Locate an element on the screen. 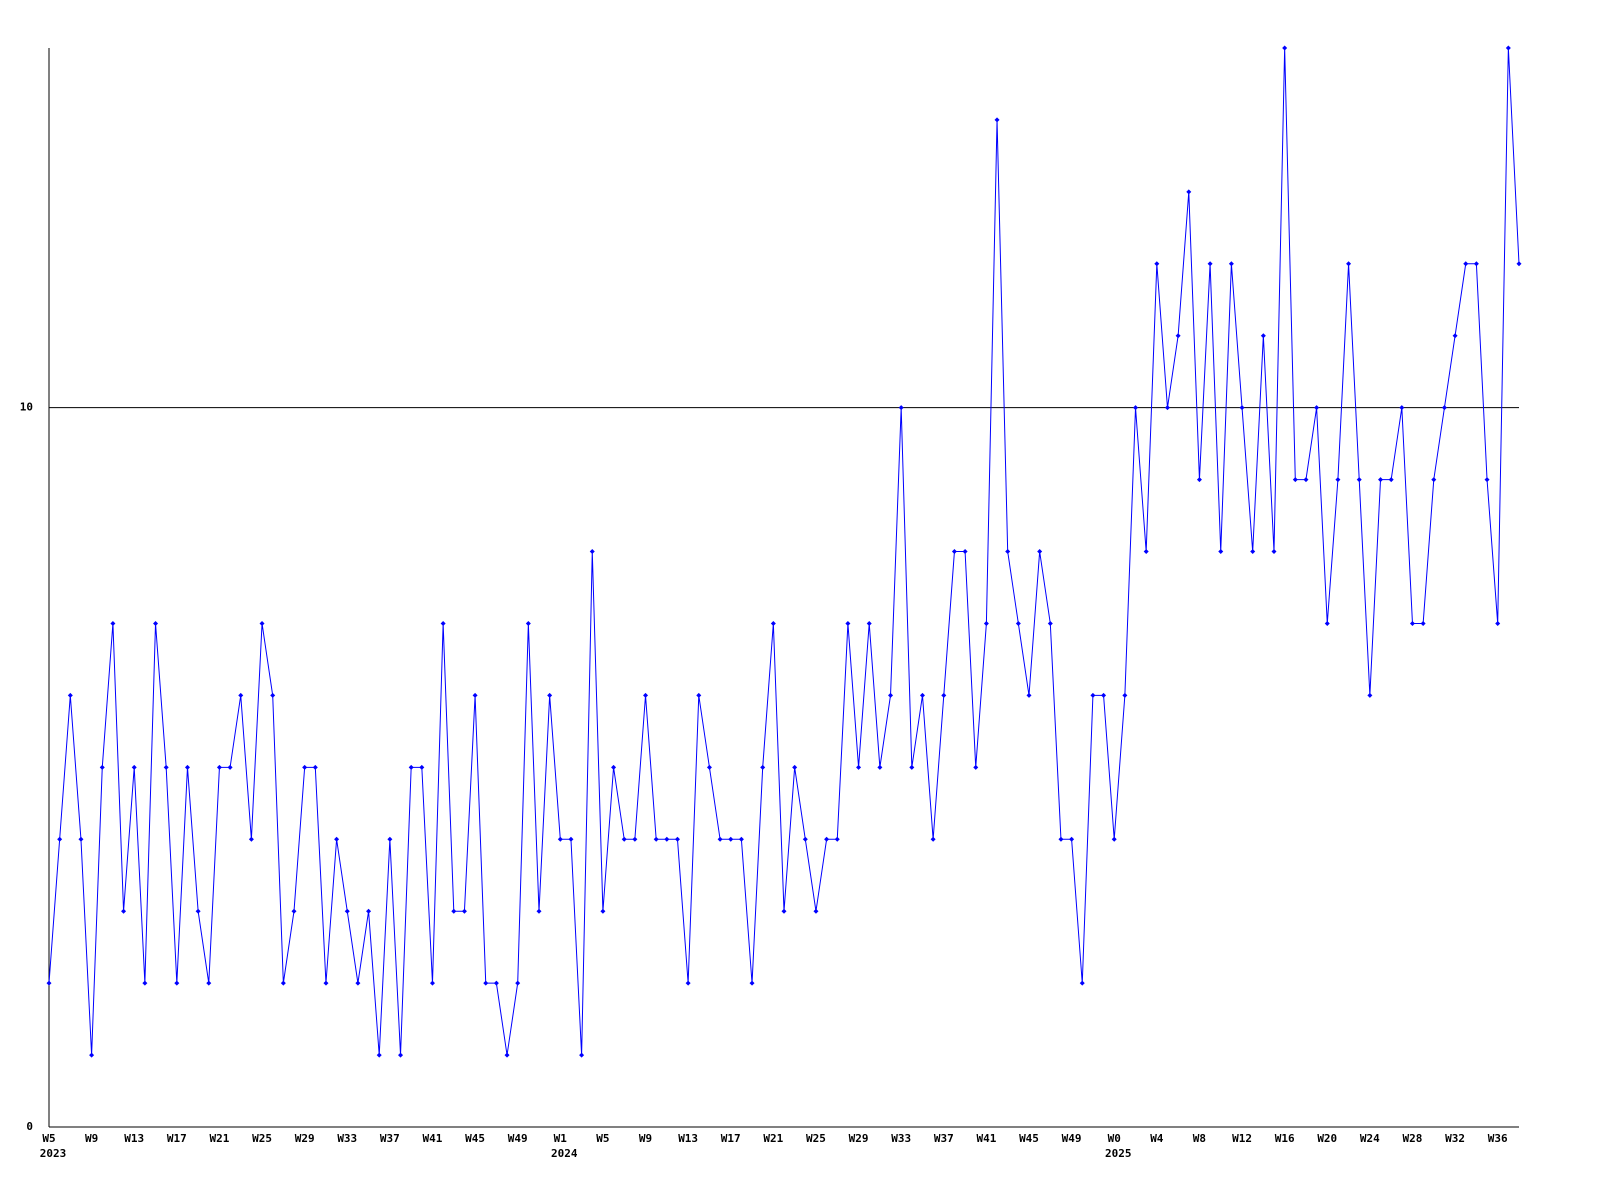 This screenshot has width=1600, height=1200. x-tick-label: W4 is located at coordinates (1157, 1138).